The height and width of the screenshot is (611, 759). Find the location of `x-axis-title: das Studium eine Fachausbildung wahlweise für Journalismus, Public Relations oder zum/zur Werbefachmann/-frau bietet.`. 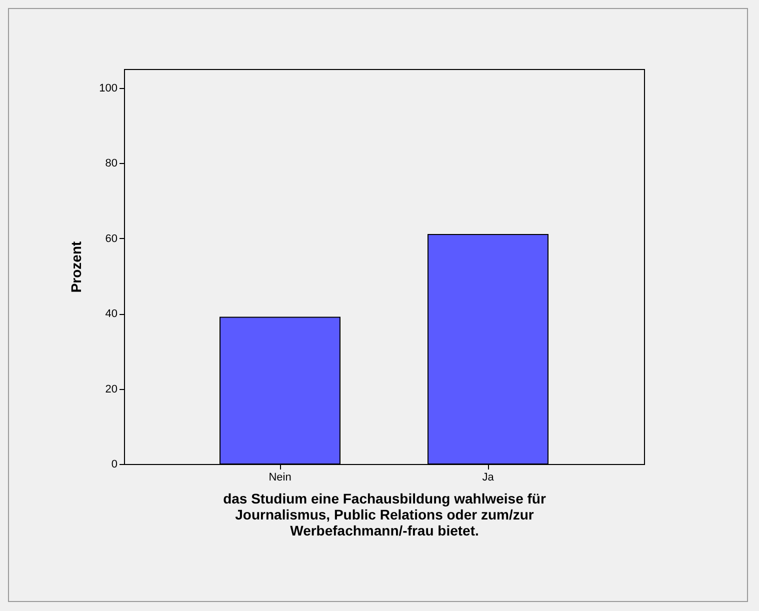

x-axis-title: das Studium eine Fachausbildung wahlweise für Journalismus, Public Relations oder zum/zur Werbefachmann/-frau bietet. is located at coordinates (384, 514).